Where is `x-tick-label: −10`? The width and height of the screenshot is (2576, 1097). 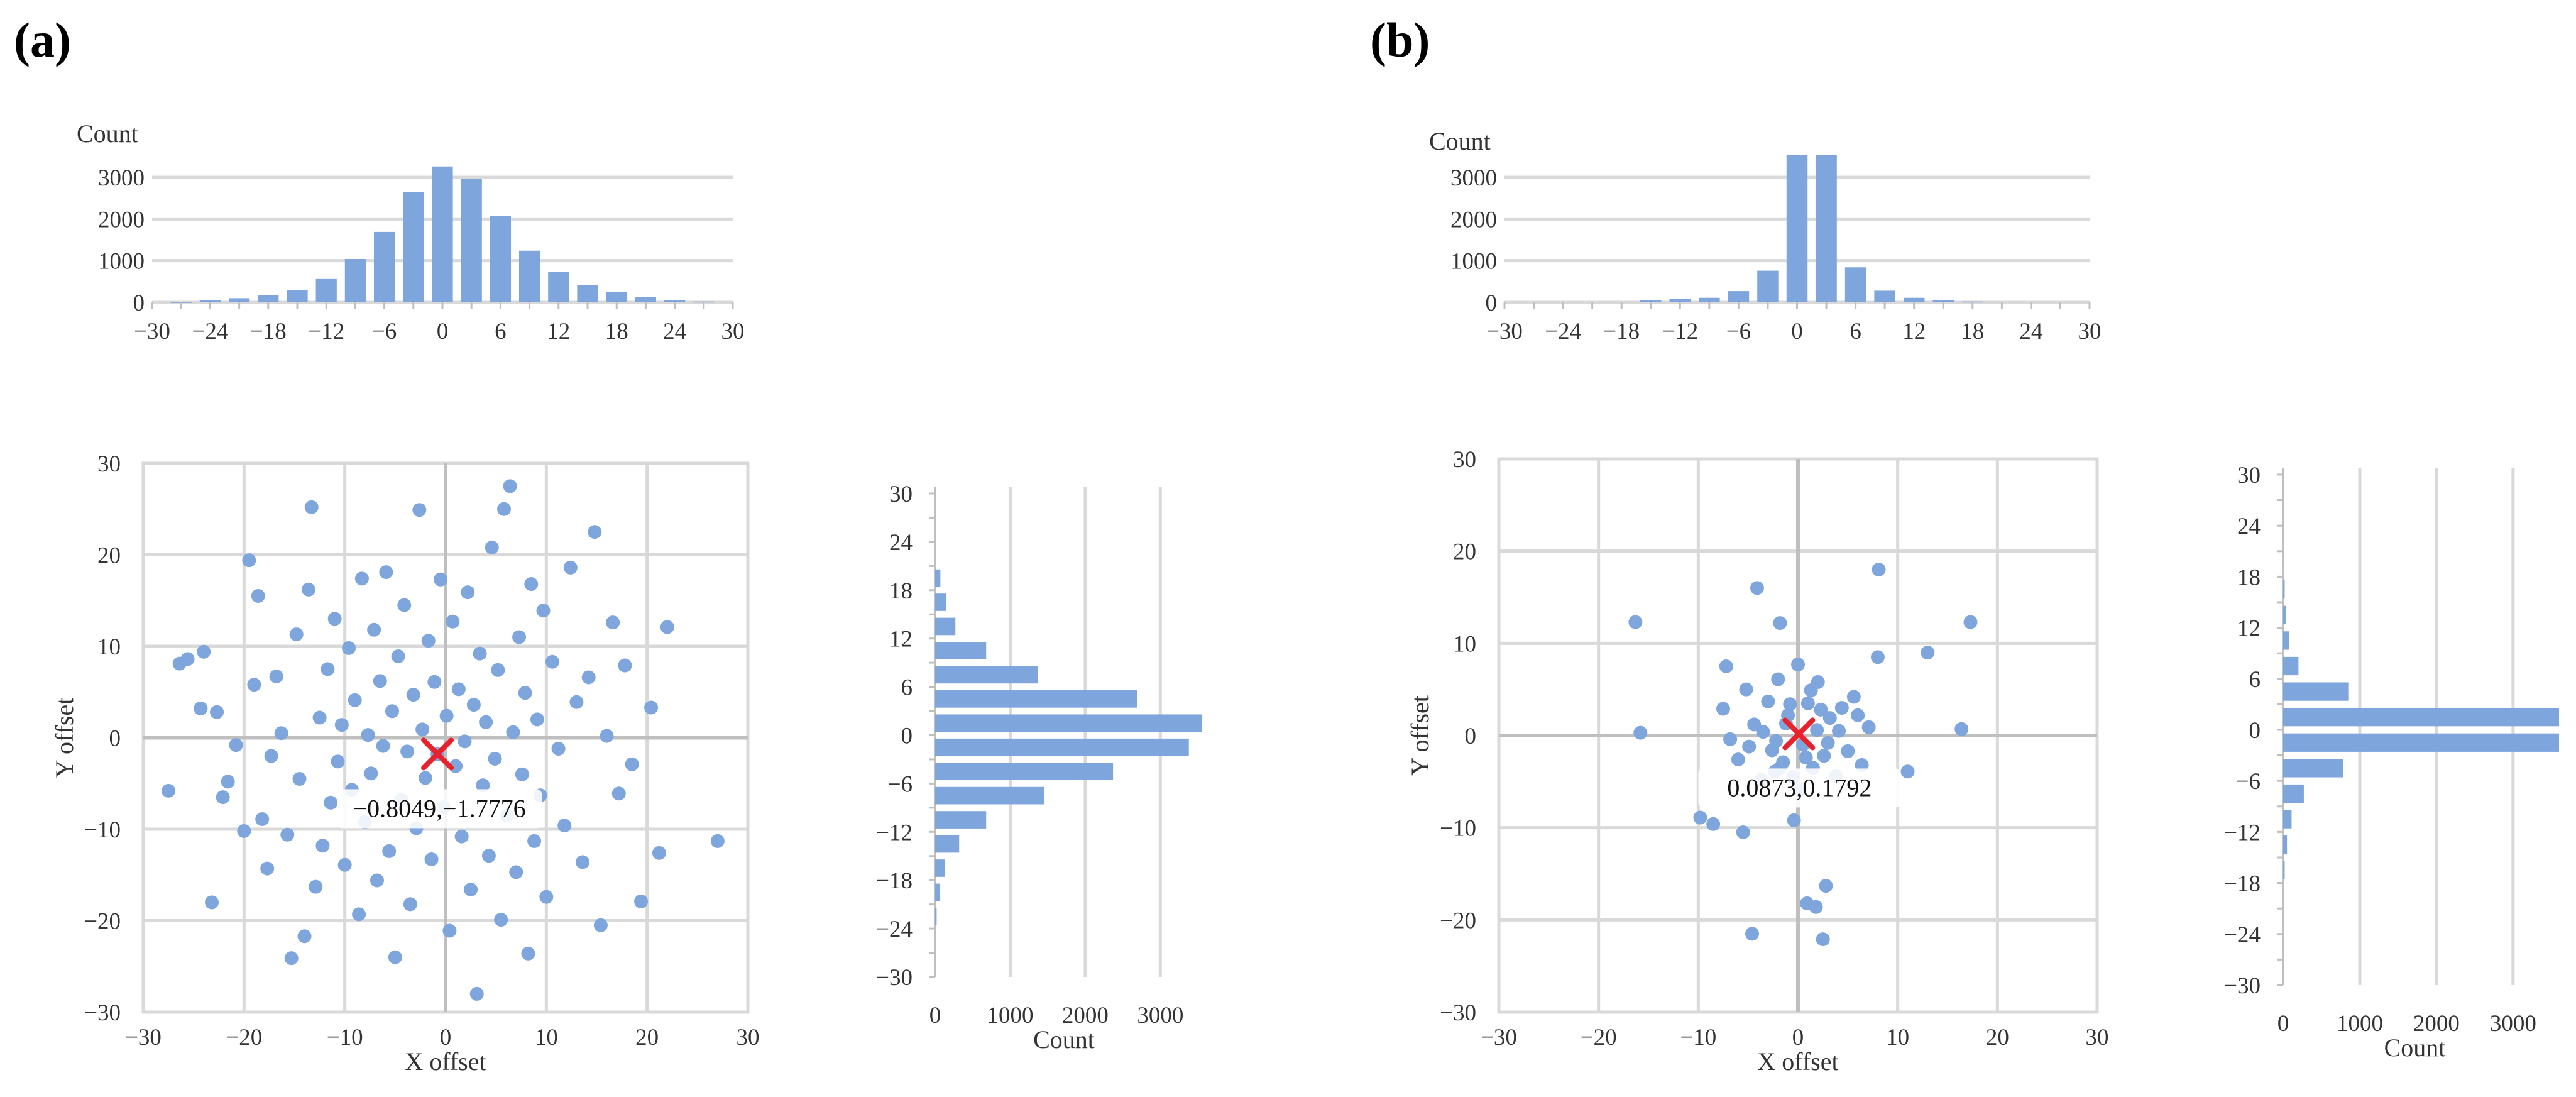 x-tick-label: −10 is located at coordinates (1698, 1037).